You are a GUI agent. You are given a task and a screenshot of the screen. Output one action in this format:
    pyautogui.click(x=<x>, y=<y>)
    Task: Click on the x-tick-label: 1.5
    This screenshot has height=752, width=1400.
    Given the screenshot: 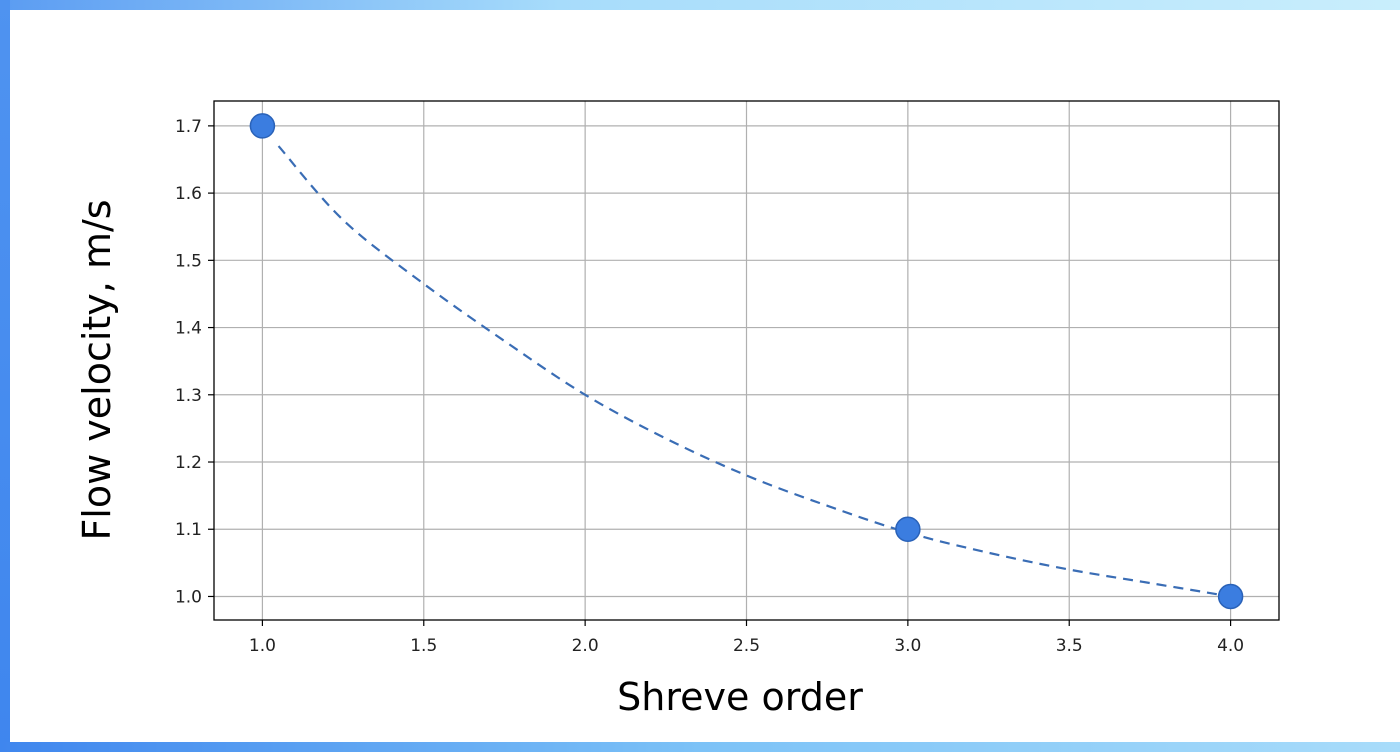 What is the action you would take?
    pyautogui.click(x=423, y=646)
    